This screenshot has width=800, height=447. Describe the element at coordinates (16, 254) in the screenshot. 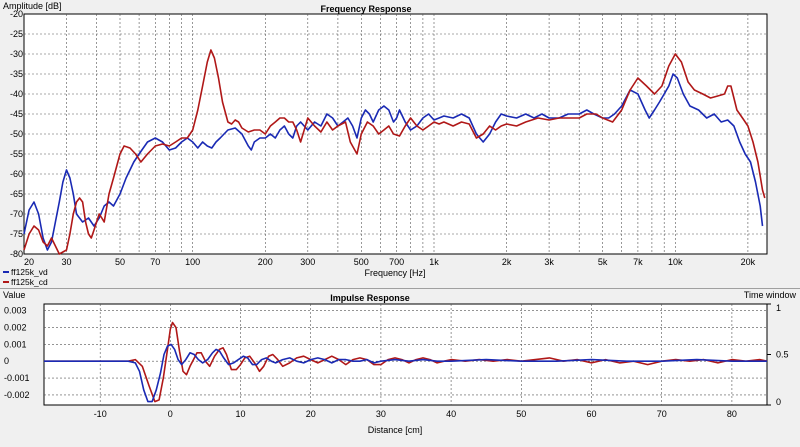

I see `frequency-y-tick-label: -80` at that location.